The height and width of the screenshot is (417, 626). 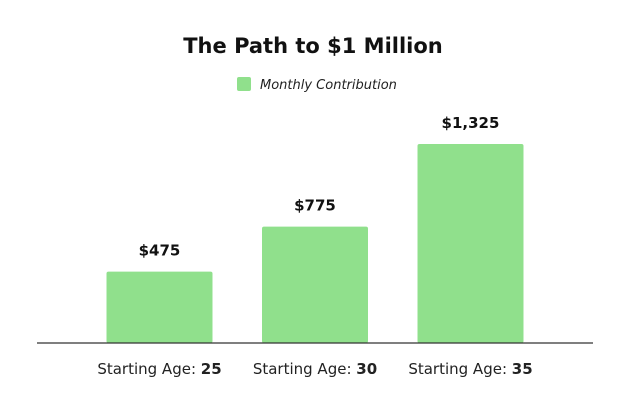 I want to click on chart-title: The Path to $1 Million, so click(x=313, y=46).